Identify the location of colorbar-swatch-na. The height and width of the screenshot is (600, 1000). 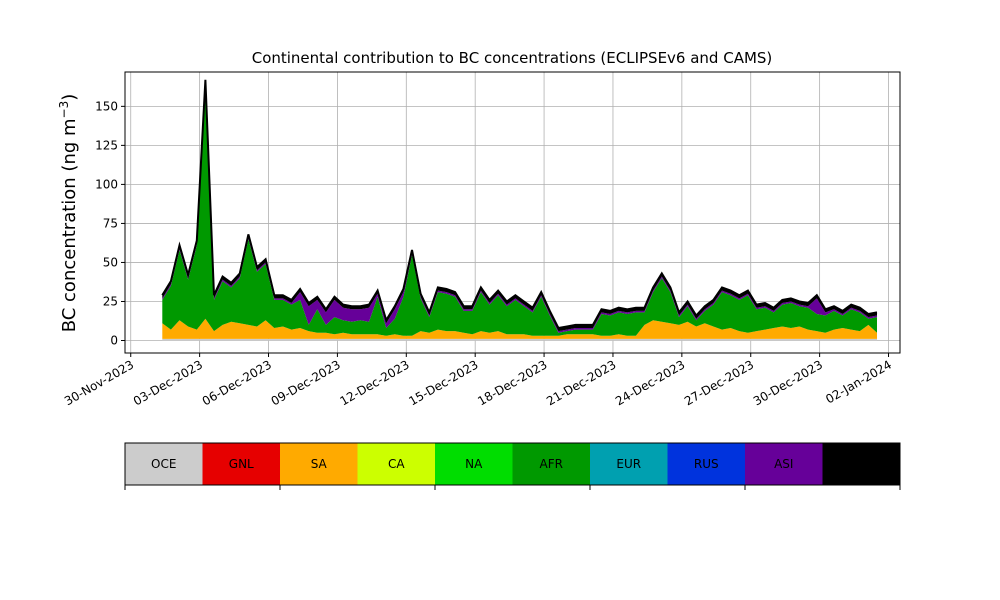
(474, 464).